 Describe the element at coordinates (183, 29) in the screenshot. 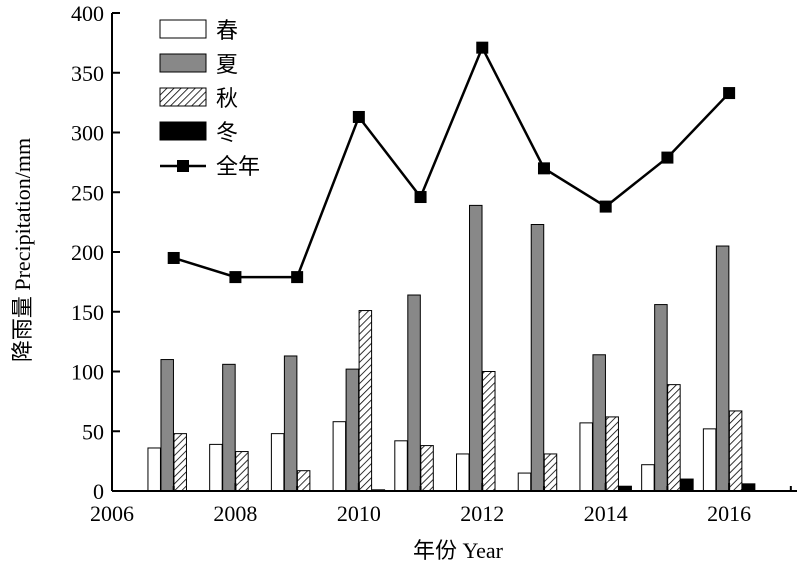

I see `legend-swatch-春` at that location.